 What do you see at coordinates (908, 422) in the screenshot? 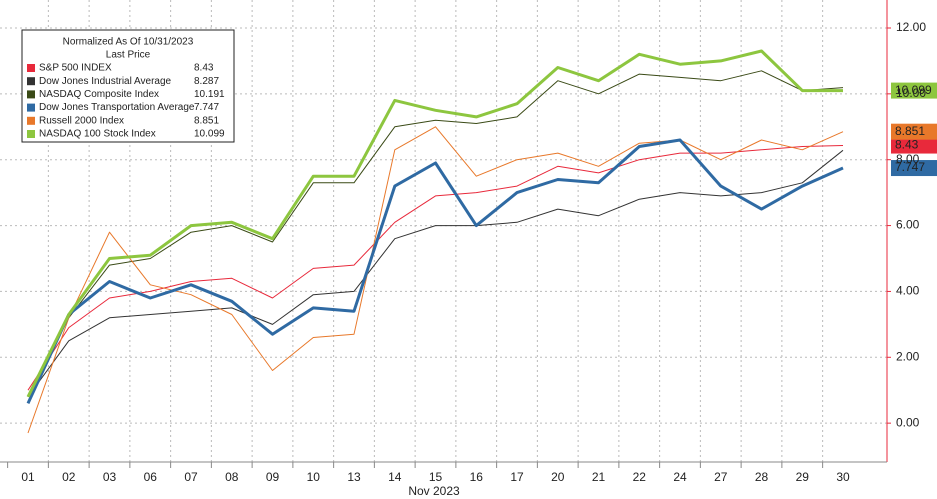
I see `y-tick-label: 0.00` at bounding box center [908, 422].